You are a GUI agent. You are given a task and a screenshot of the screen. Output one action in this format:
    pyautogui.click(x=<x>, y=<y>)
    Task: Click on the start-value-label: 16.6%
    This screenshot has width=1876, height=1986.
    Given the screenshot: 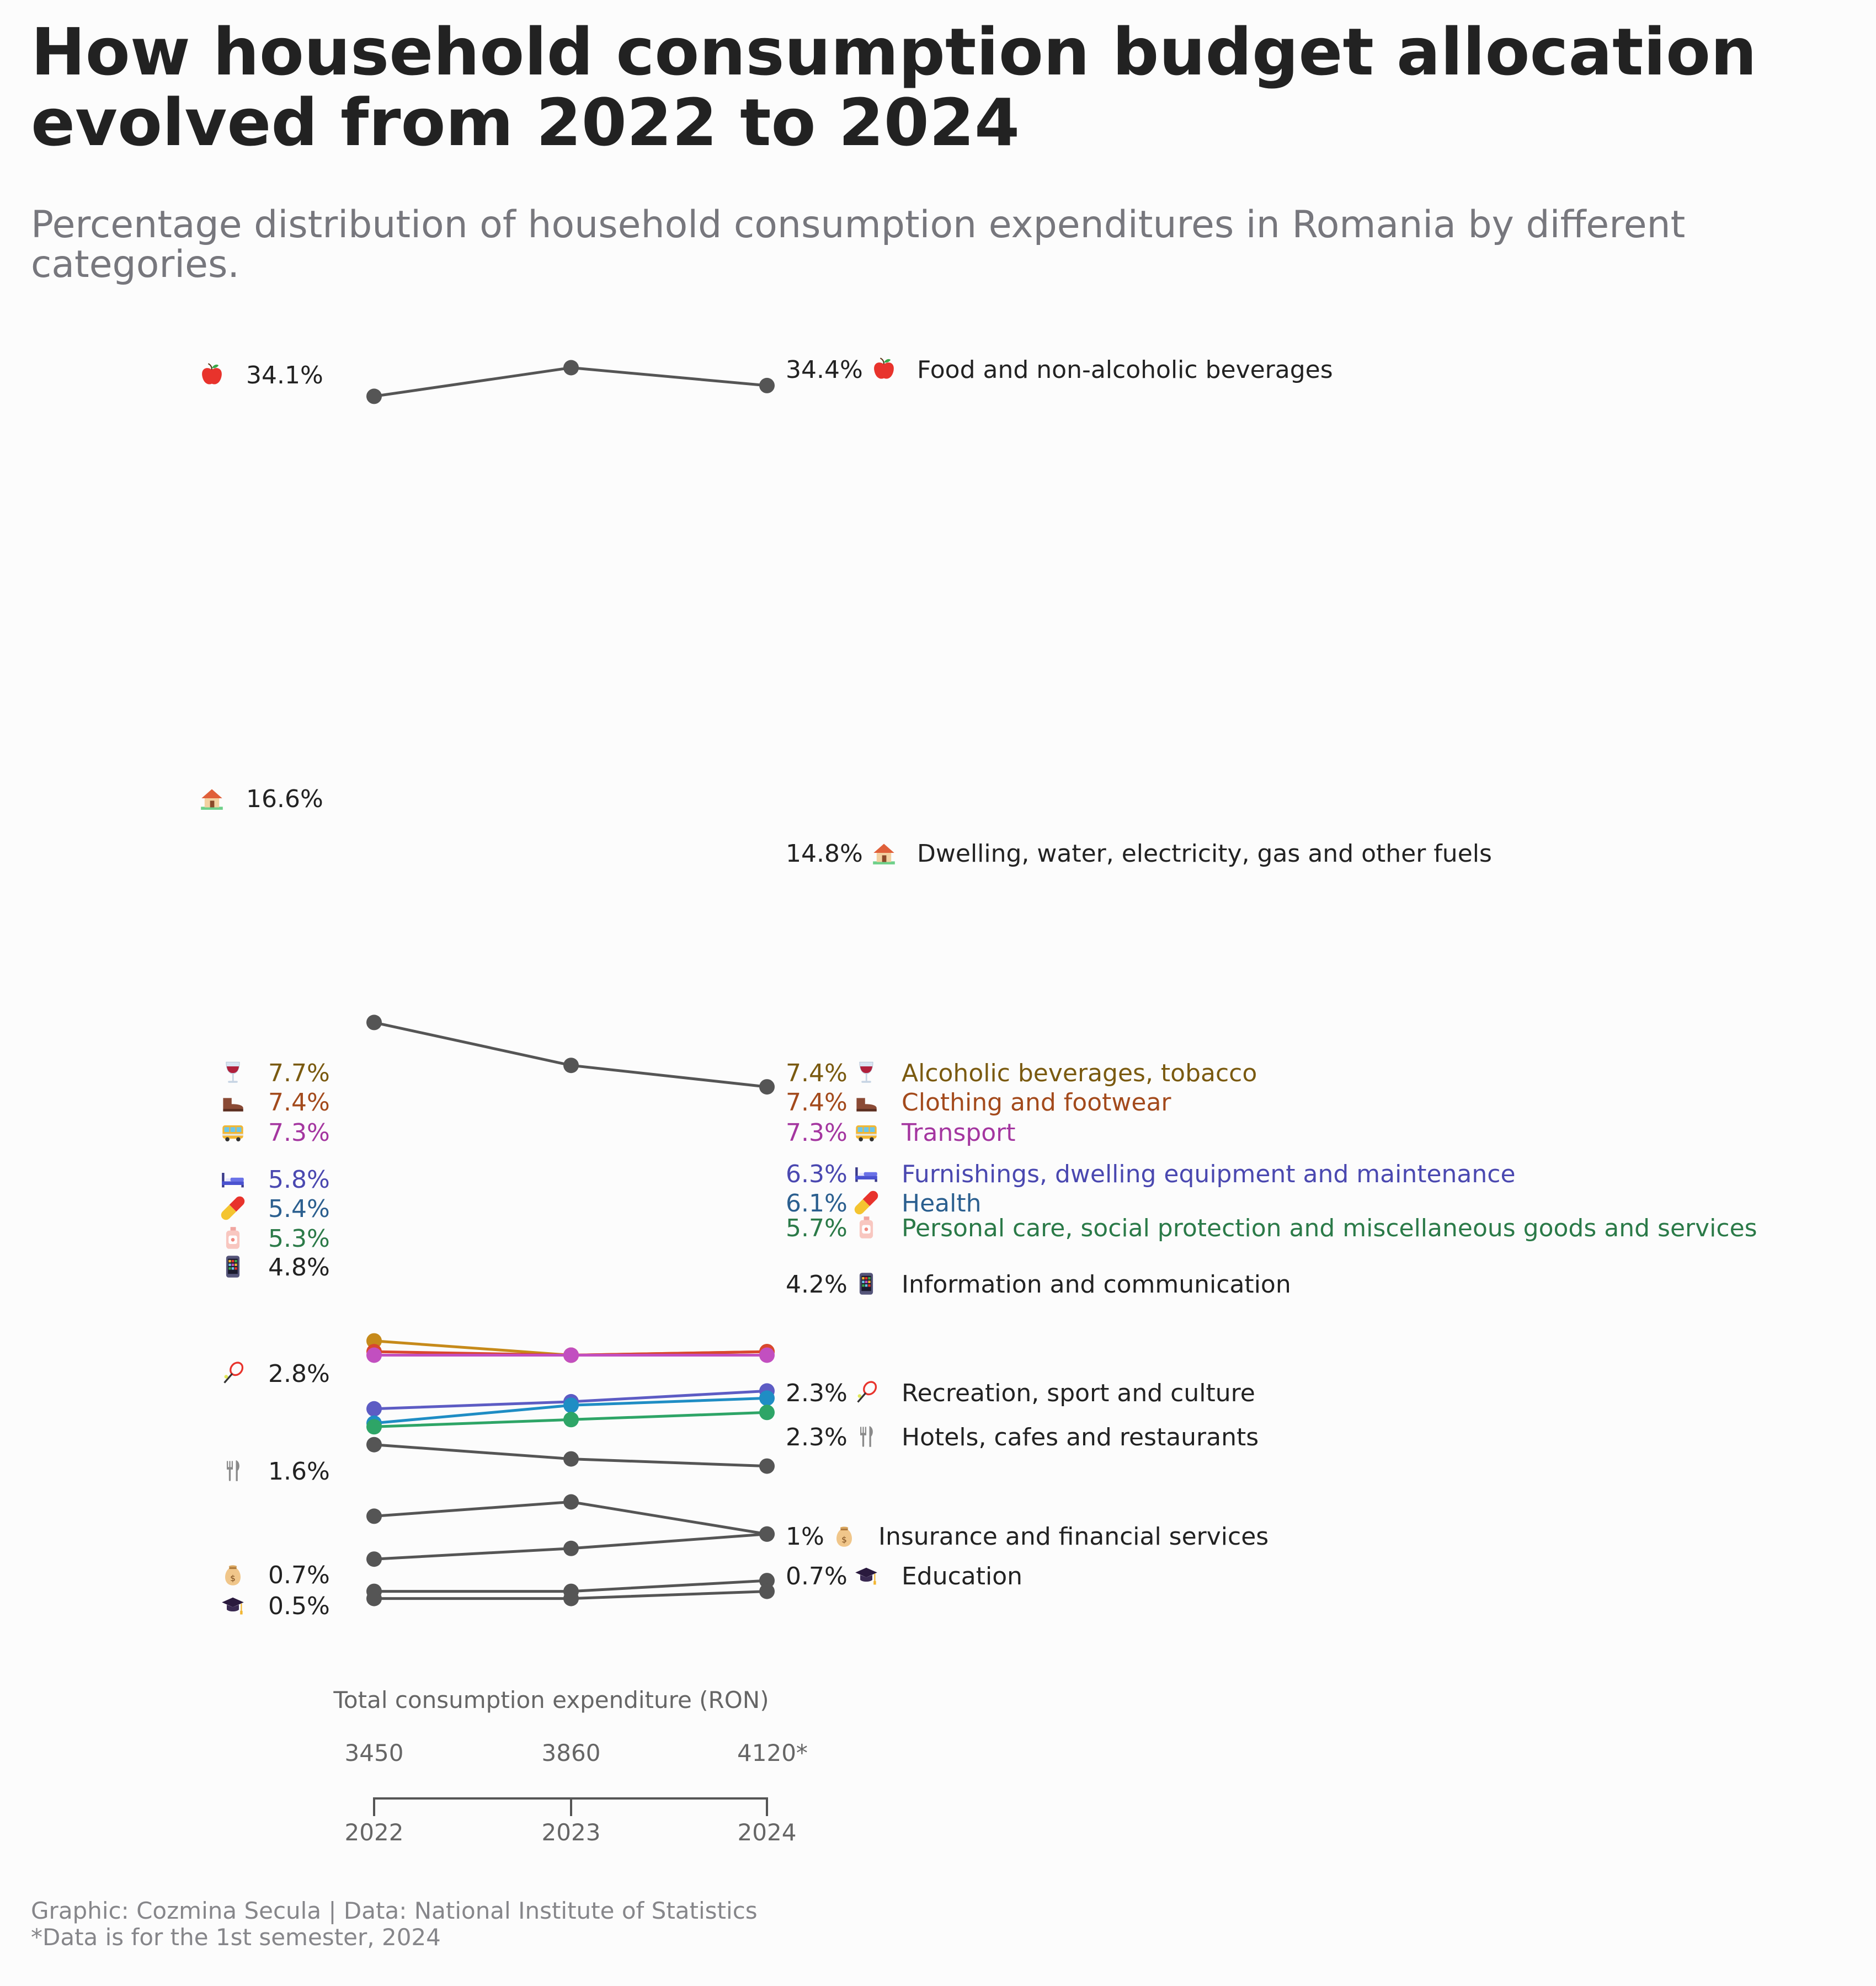 What is the action you would take?
    pyautogui.click(x=284, y=799)
    